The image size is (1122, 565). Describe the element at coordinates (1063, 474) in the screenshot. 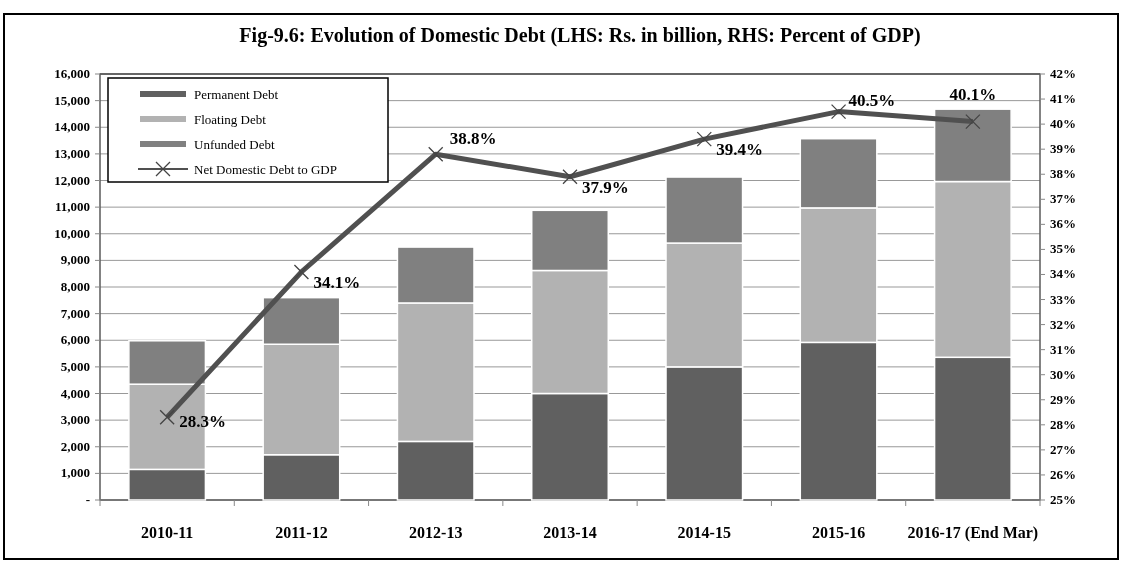

I see `y2-tick-label: 26%` at that location.